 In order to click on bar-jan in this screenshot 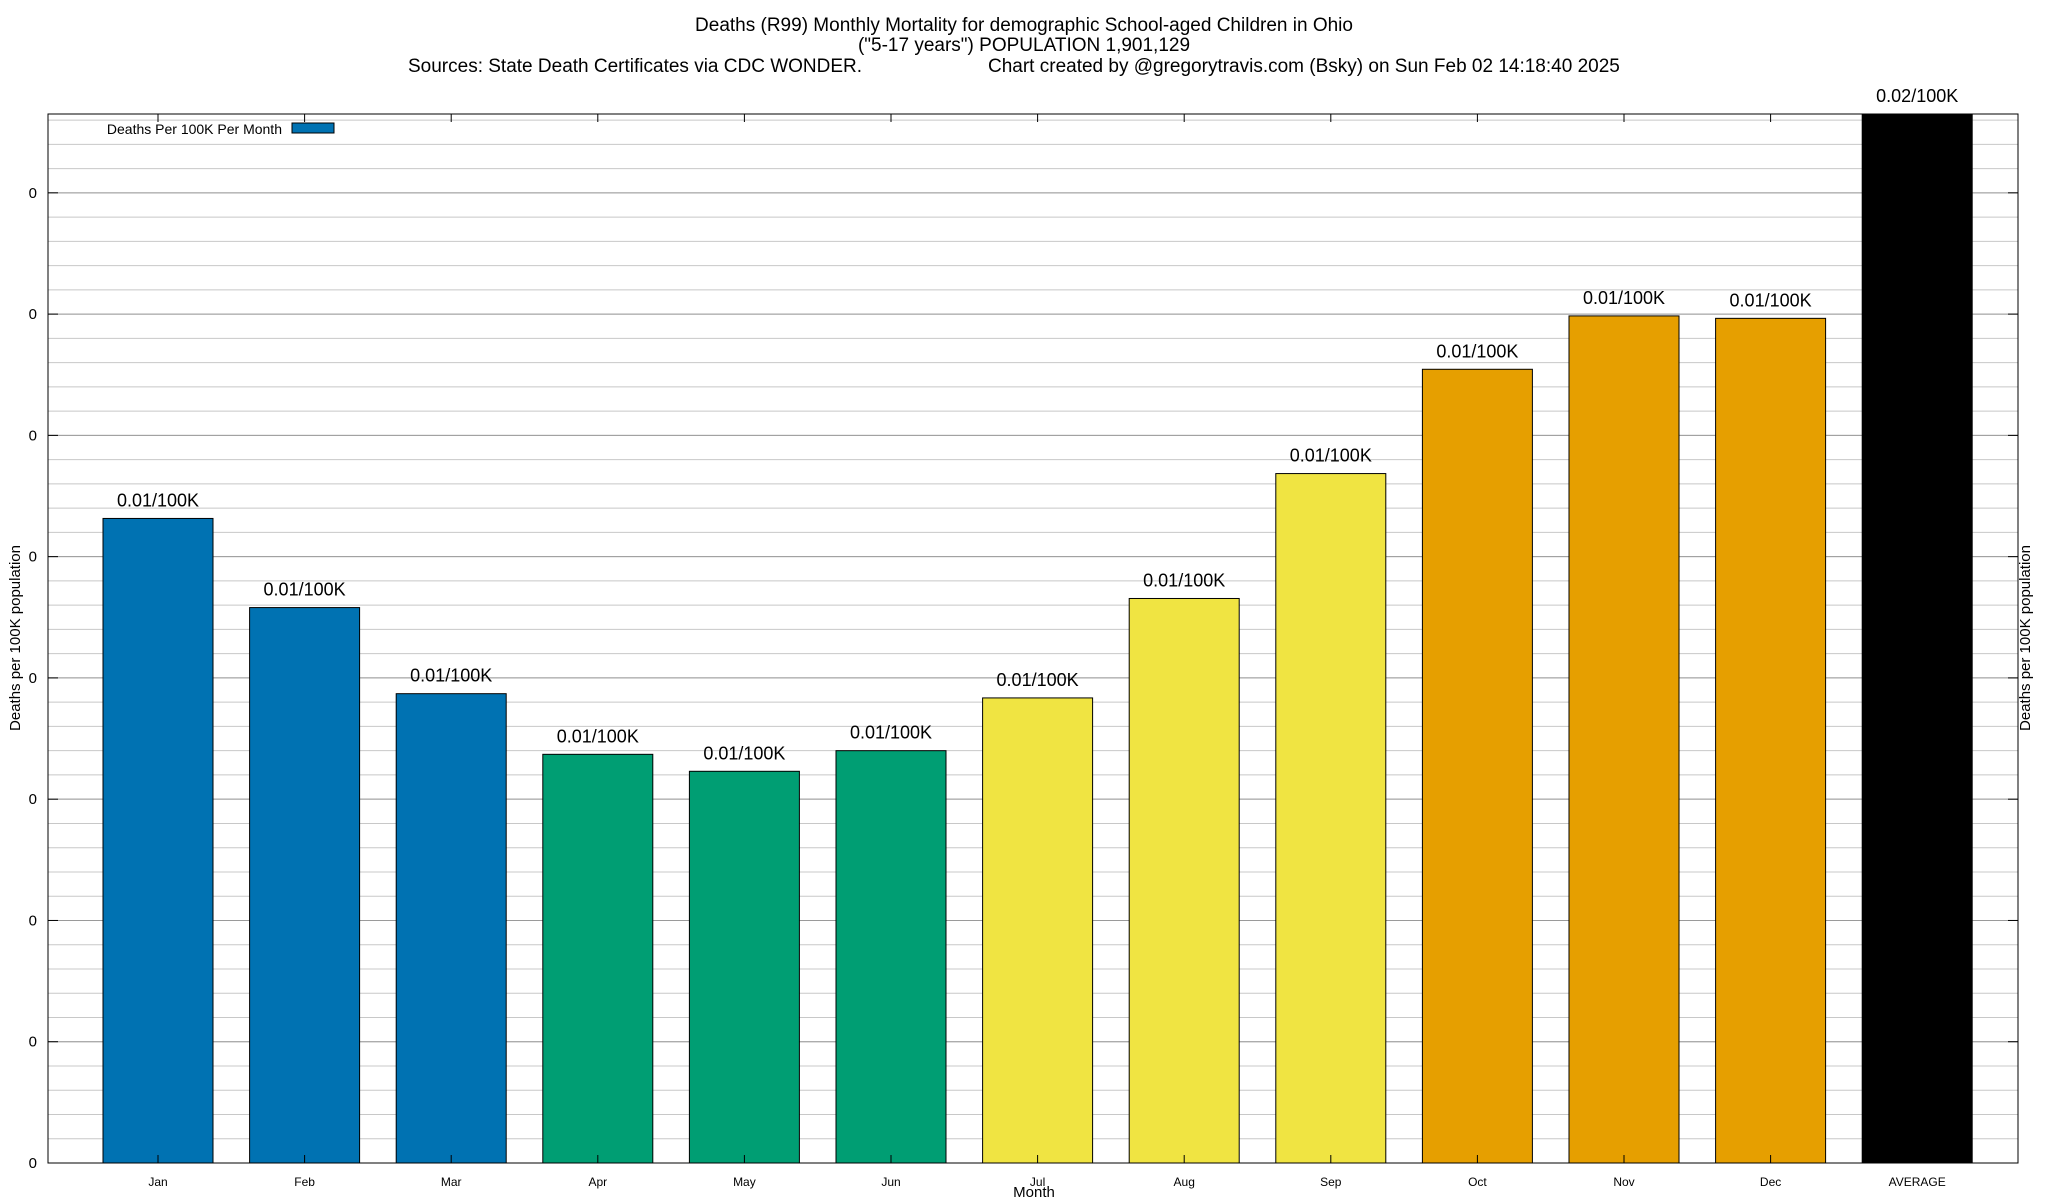, I will do `click(158, 840)`.